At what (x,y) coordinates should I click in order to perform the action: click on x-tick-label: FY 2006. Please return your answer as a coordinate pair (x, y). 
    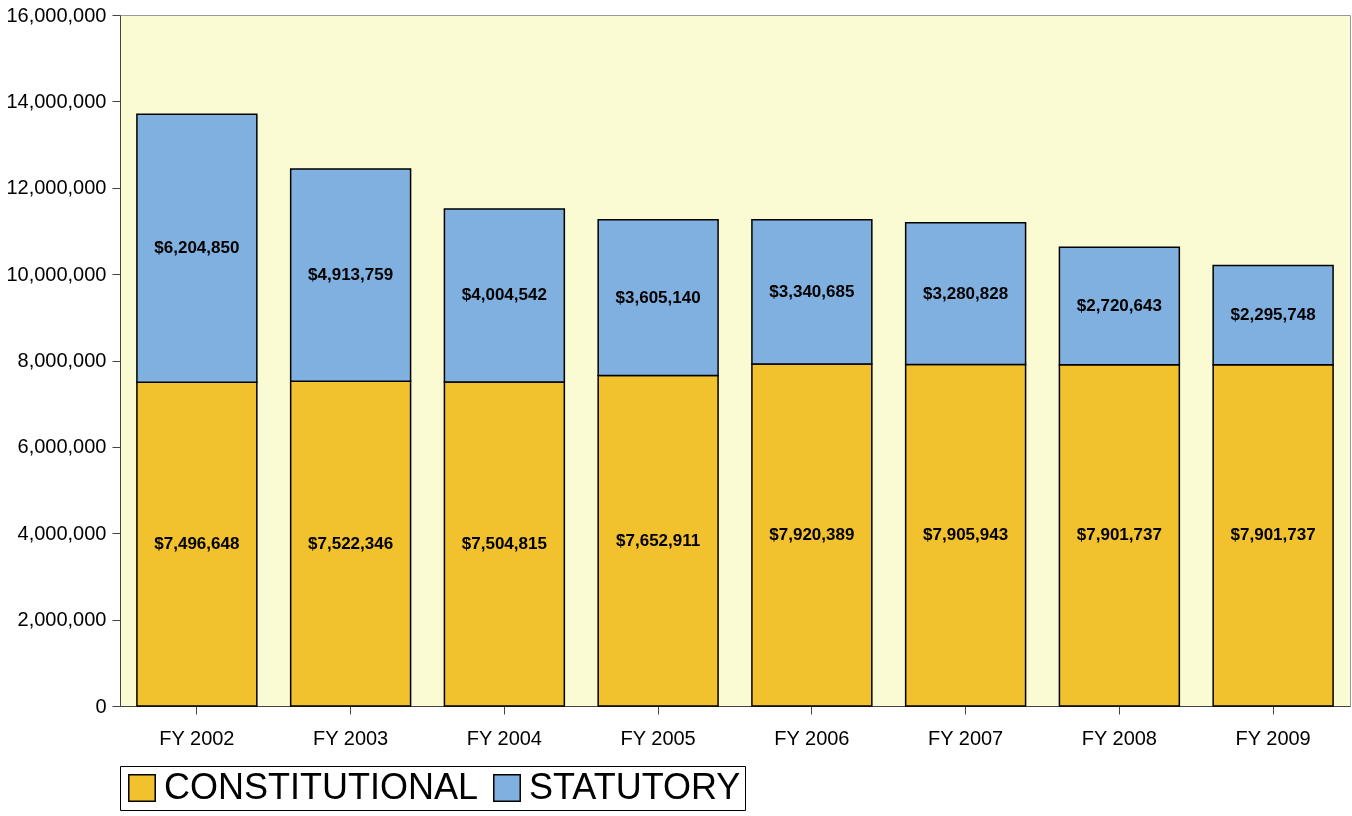
    Looking at the image, I should click on (812, 737).